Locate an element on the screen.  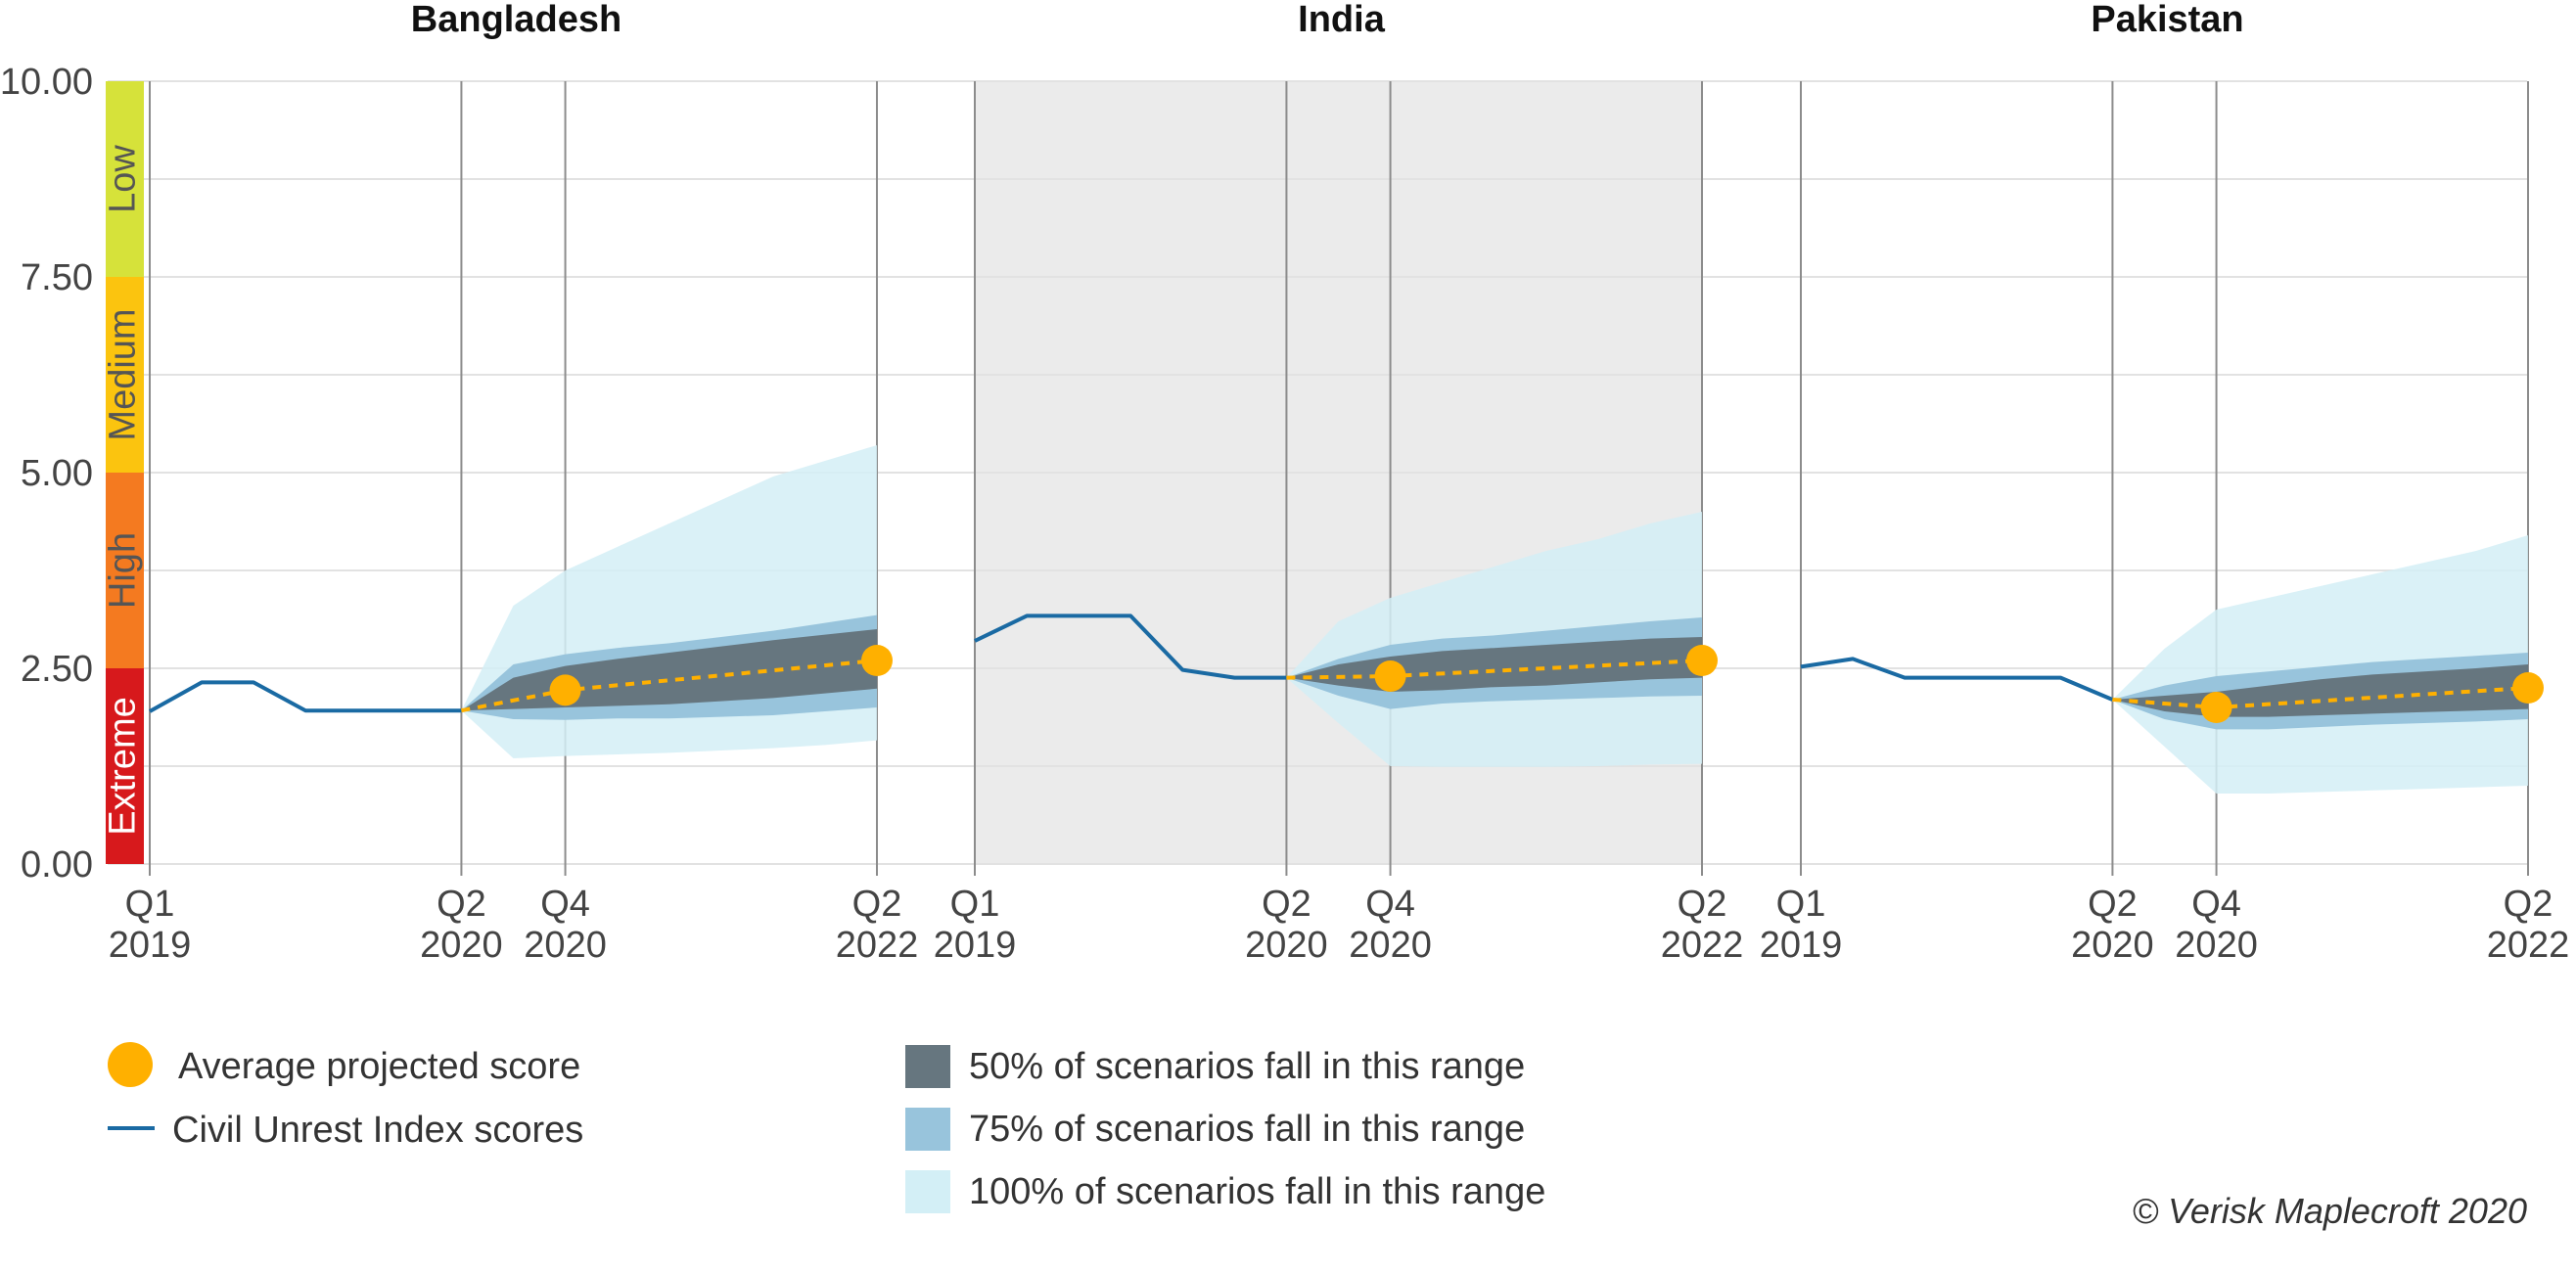
risk-band-extreme is located at coordinates (125, 766).